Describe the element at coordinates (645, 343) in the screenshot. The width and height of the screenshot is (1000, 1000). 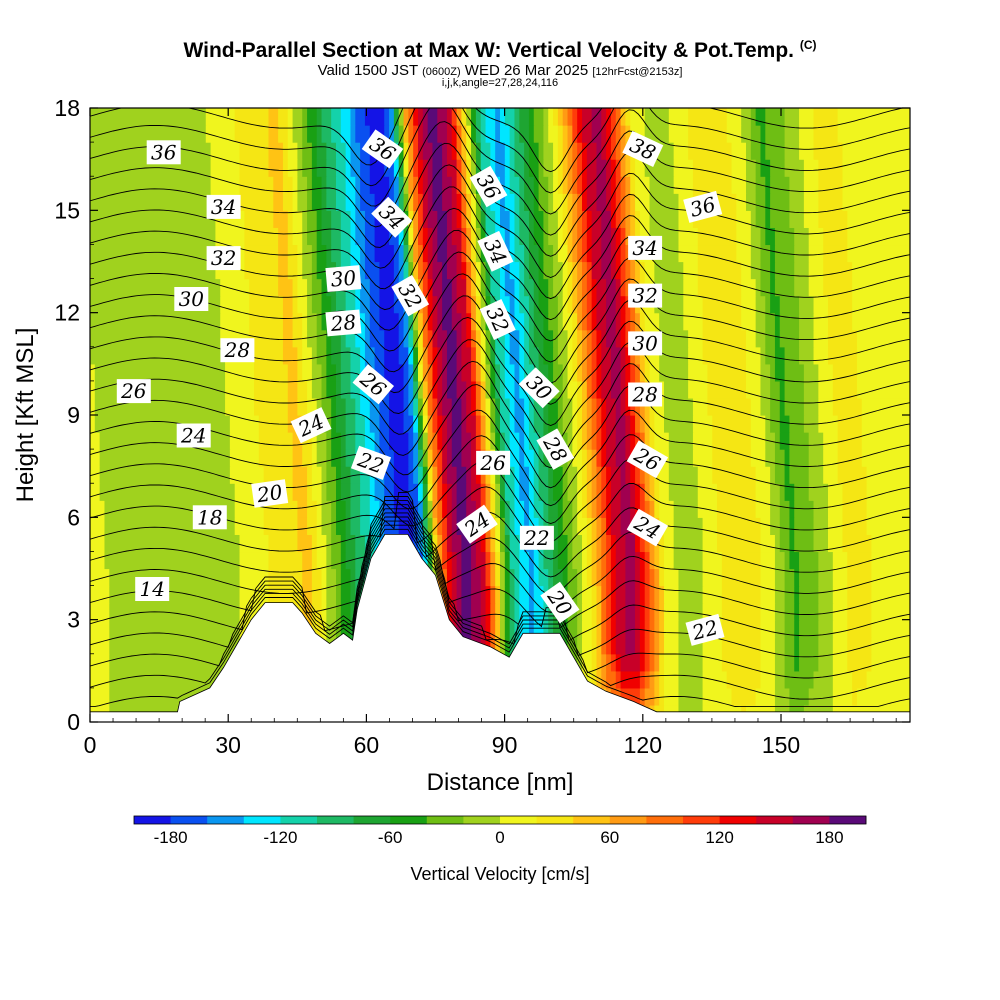
I see `theta-label-text: 30` at that location.